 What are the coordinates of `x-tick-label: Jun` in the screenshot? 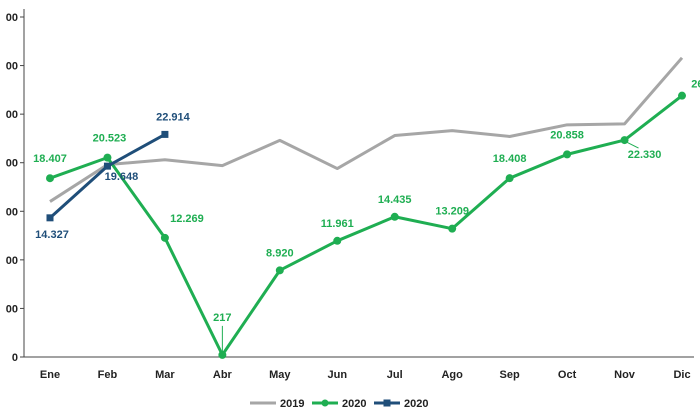 It's located at (337, 375).